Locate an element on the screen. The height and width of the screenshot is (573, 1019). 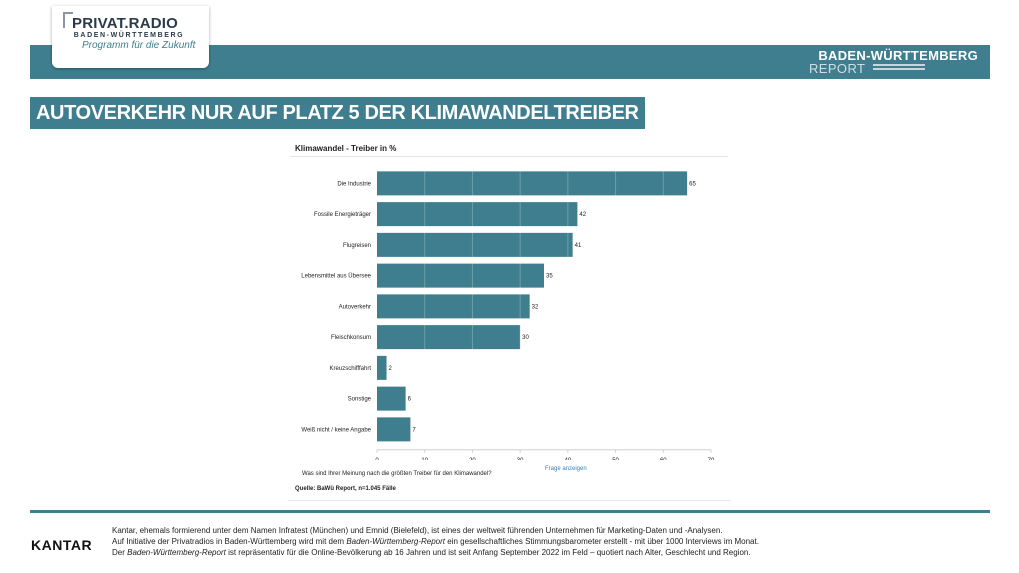
chart-title-divider is located at coordinates (509, 156).